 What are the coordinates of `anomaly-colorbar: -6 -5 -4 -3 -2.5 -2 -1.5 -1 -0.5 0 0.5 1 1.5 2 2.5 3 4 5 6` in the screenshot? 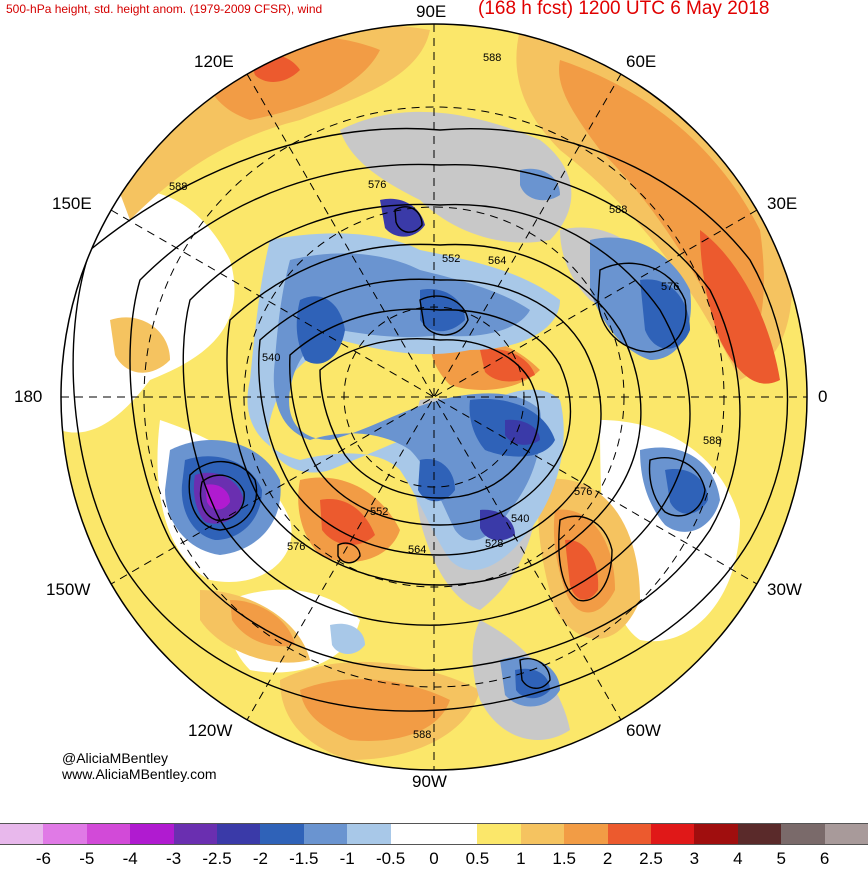 It's located at (434, 845).